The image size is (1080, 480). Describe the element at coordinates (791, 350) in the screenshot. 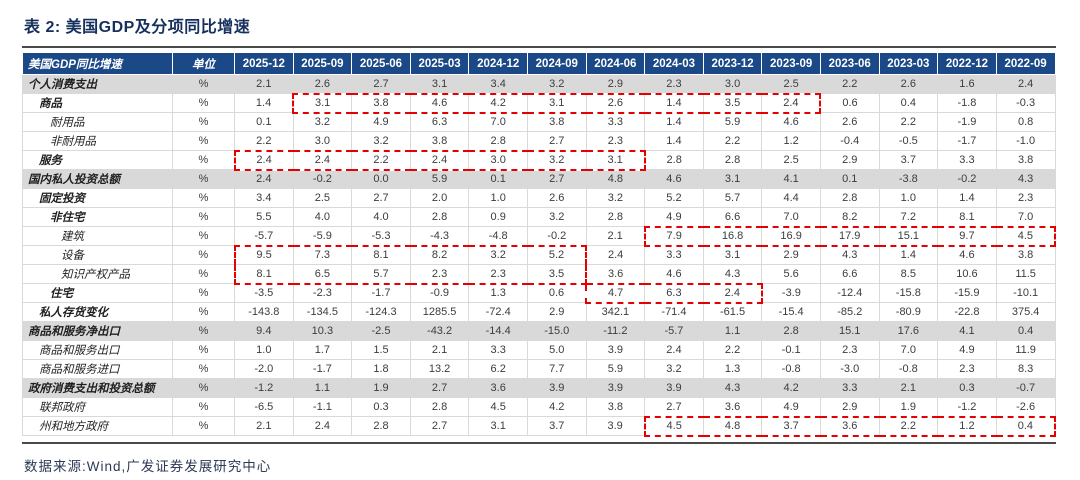

I see `value-cell: -0.1` at that location.